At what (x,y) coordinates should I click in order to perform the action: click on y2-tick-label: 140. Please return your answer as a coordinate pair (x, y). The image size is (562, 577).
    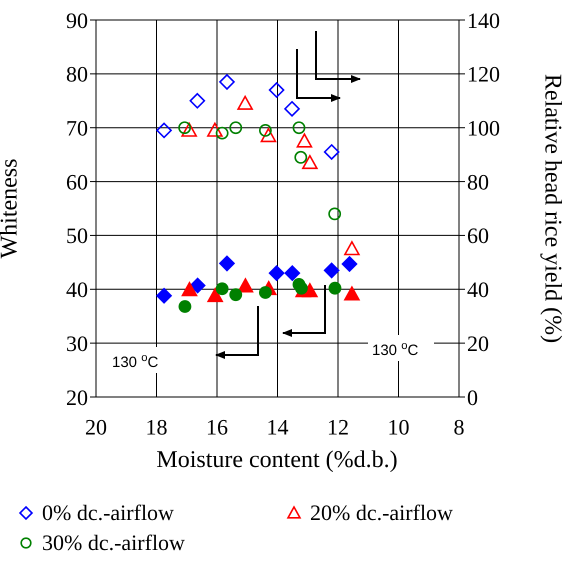
    Looking at the image, I should click on (483, 20).